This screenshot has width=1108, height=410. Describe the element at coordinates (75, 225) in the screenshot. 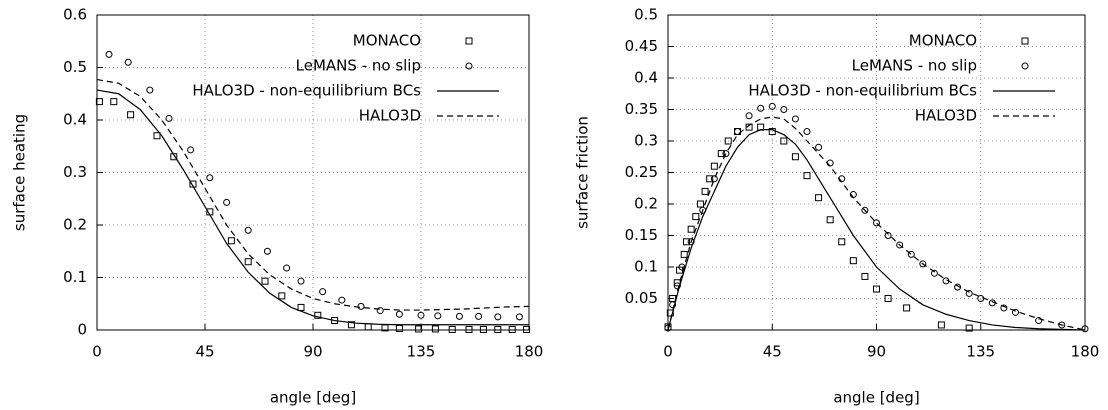

I see `y-tick-label: 0.2` at that location.